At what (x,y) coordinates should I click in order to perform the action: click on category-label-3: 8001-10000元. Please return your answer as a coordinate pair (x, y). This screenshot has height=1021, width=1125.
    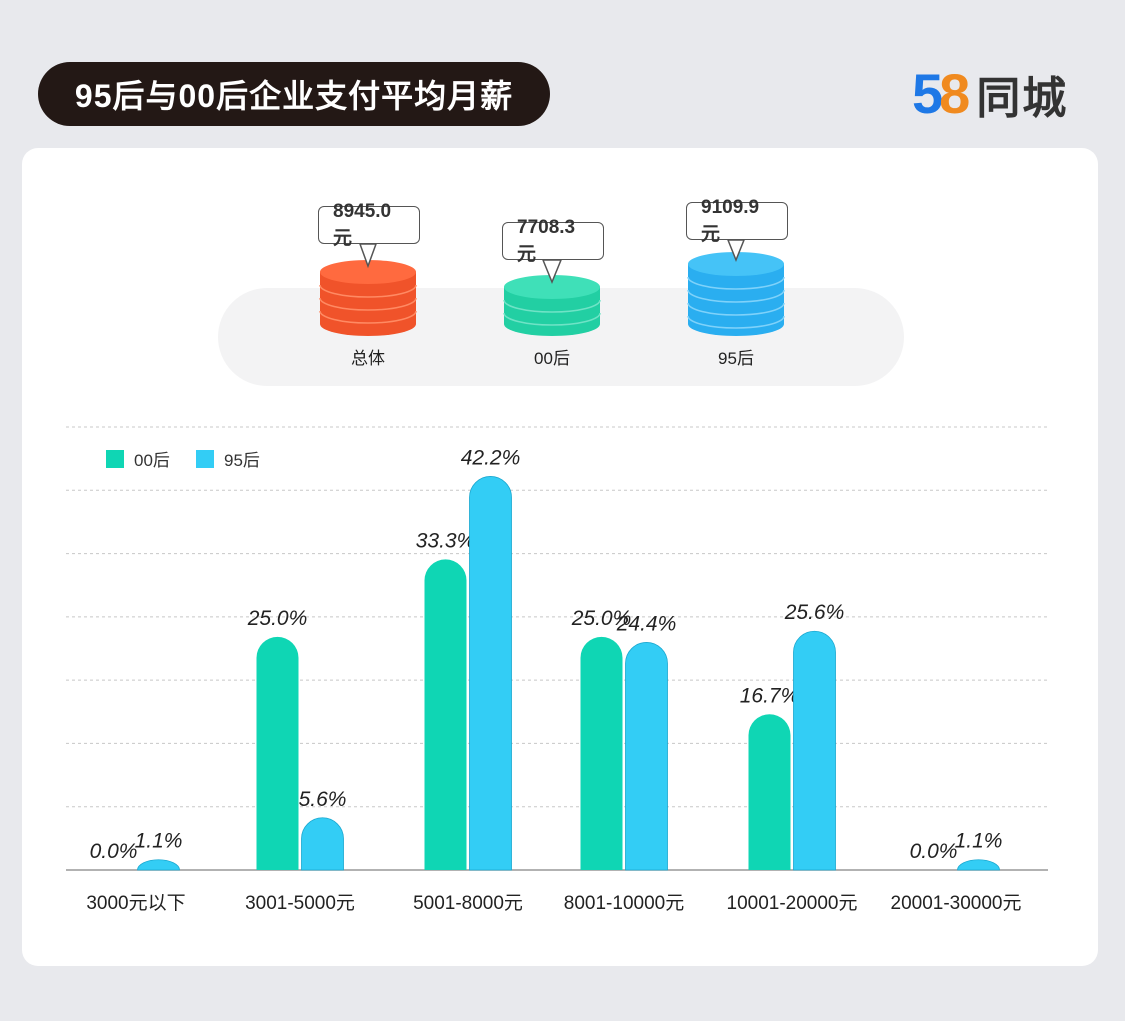
    Looking at the image, I should click on (624, 903).